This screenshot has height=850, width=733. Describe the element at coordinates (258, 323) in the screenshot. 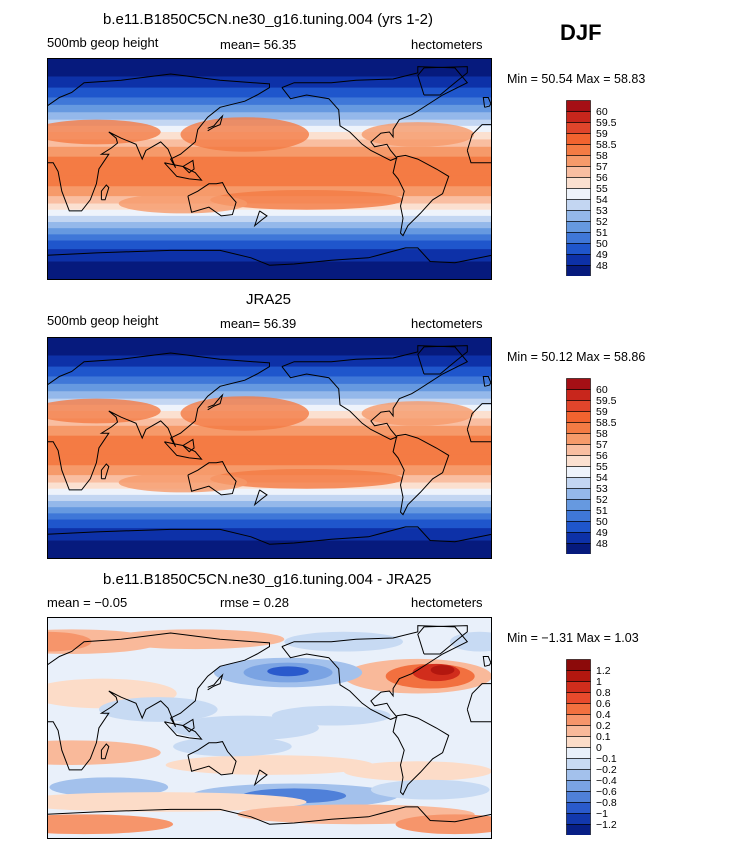

I see `panel2-mean-label: mean= 56.39` at that location.